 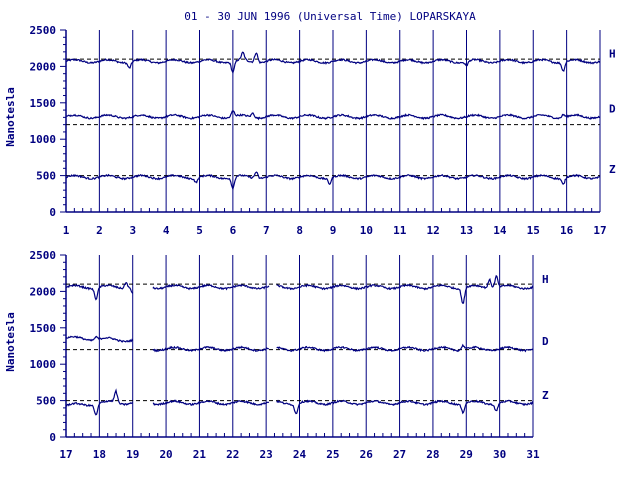 I want to click on x-tick-label: 14, so click(x=500, y=230).